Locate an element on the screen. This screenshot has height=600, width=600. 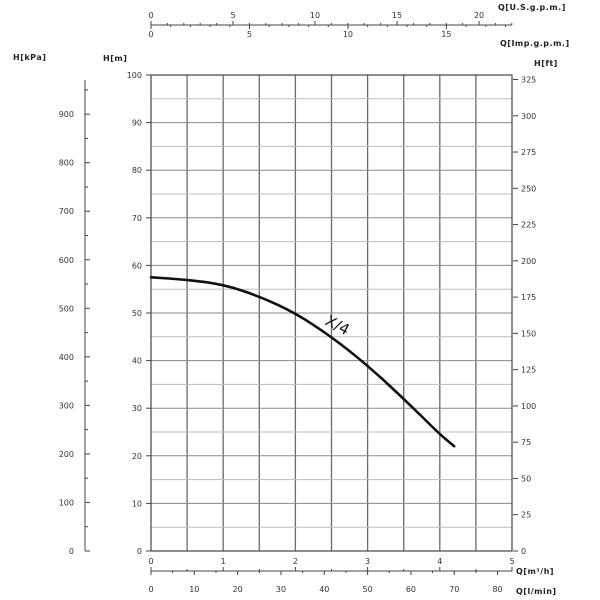
lmin-tick-label: 80 is located at coordinates (497, 589).